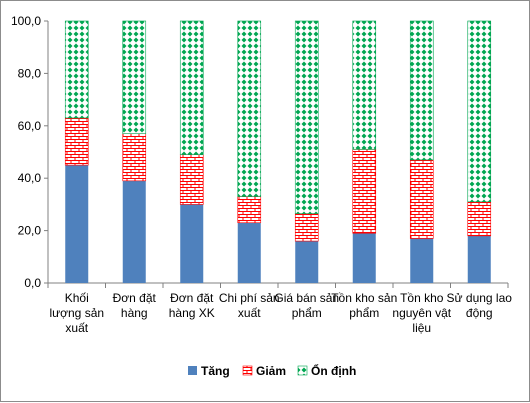 This screenshot has width=530, height=403. Describe the element at coordinates (77, 298) in the screenshot. I see `category-label: Khối` at that location.